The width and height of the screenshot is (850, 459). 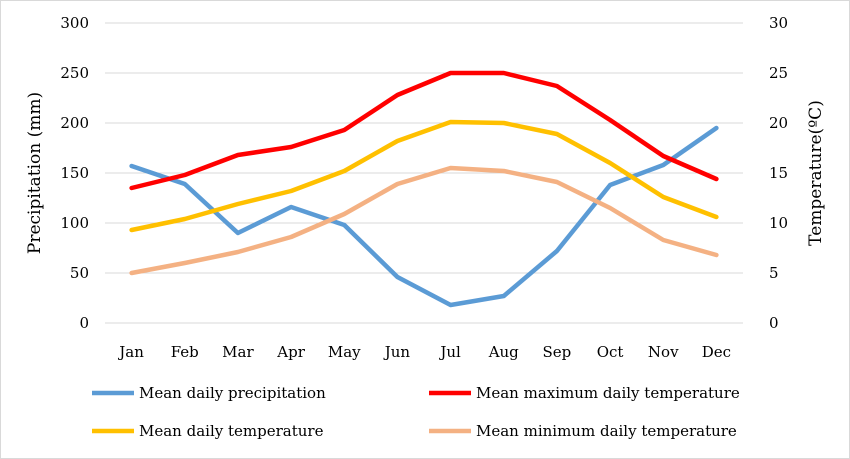 What do you see at coordinates (232, 393) in the screenshot?
I see `legend-label: Mean daily precipitation` at bounding box center [232, 393].